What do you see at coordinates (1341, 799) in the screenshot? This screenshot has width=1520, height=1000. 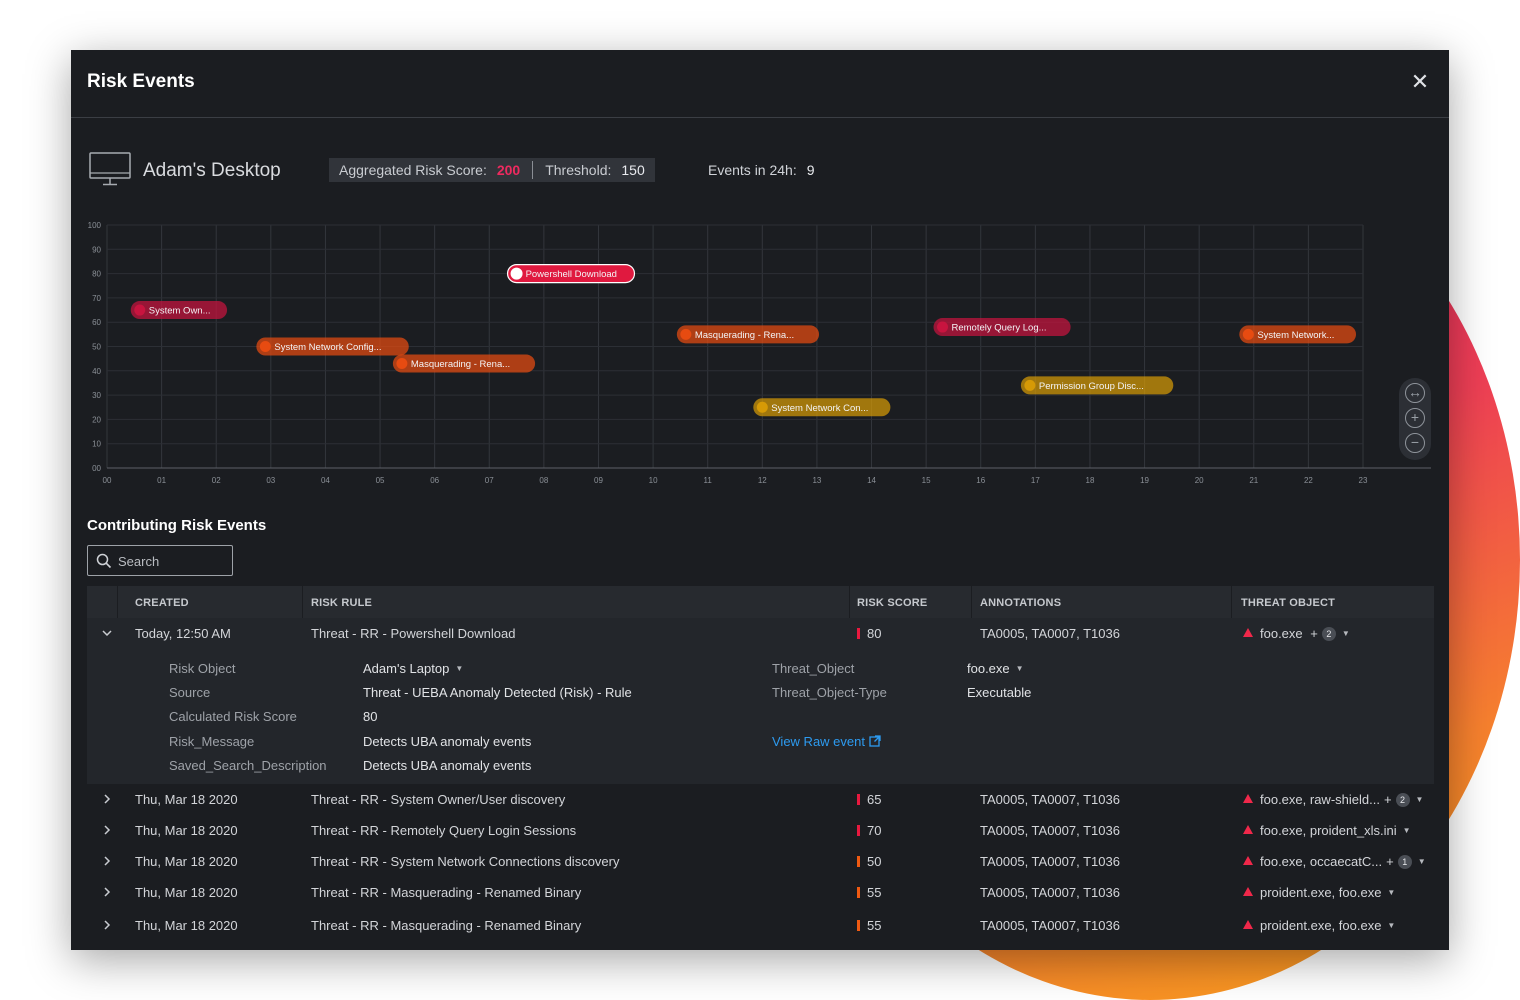 I see `threat-object-cell: foo.exe, raw-shield... +2 ▼` at bounding box center [1341, 799].